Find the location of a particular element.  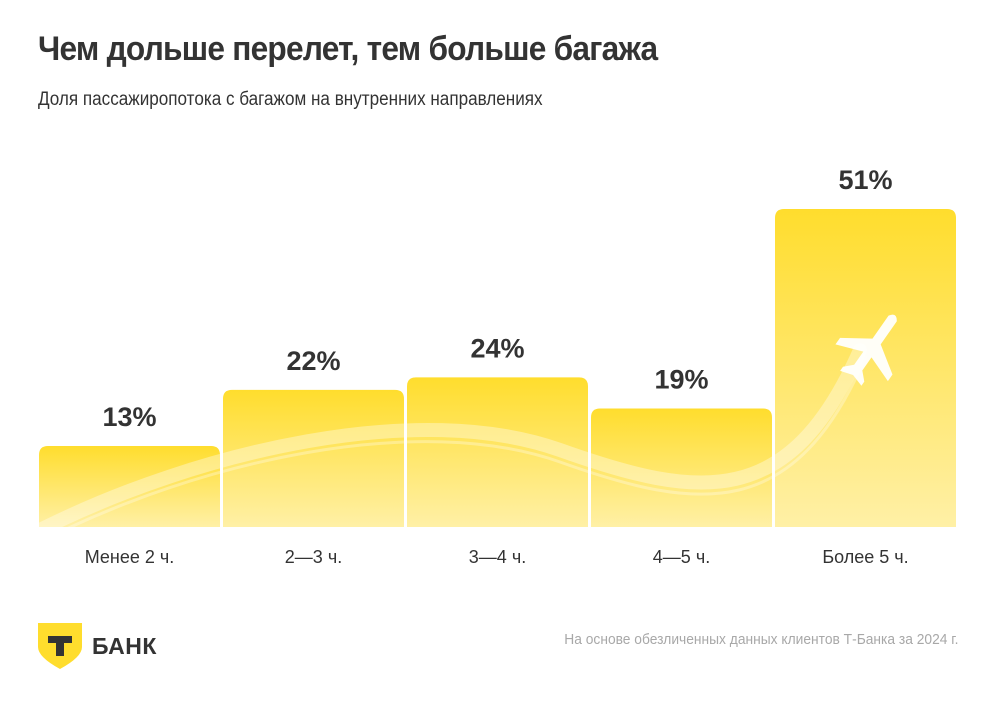

category-label: Менее 2 ч. is located at coordinates (130, 557).